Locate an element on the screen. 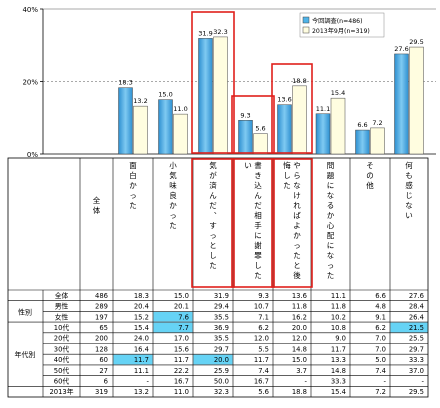 Image resolution: width=440 pixels, height=408 pixels. table-cell: 29.5 is located at coordinates (416, 392).